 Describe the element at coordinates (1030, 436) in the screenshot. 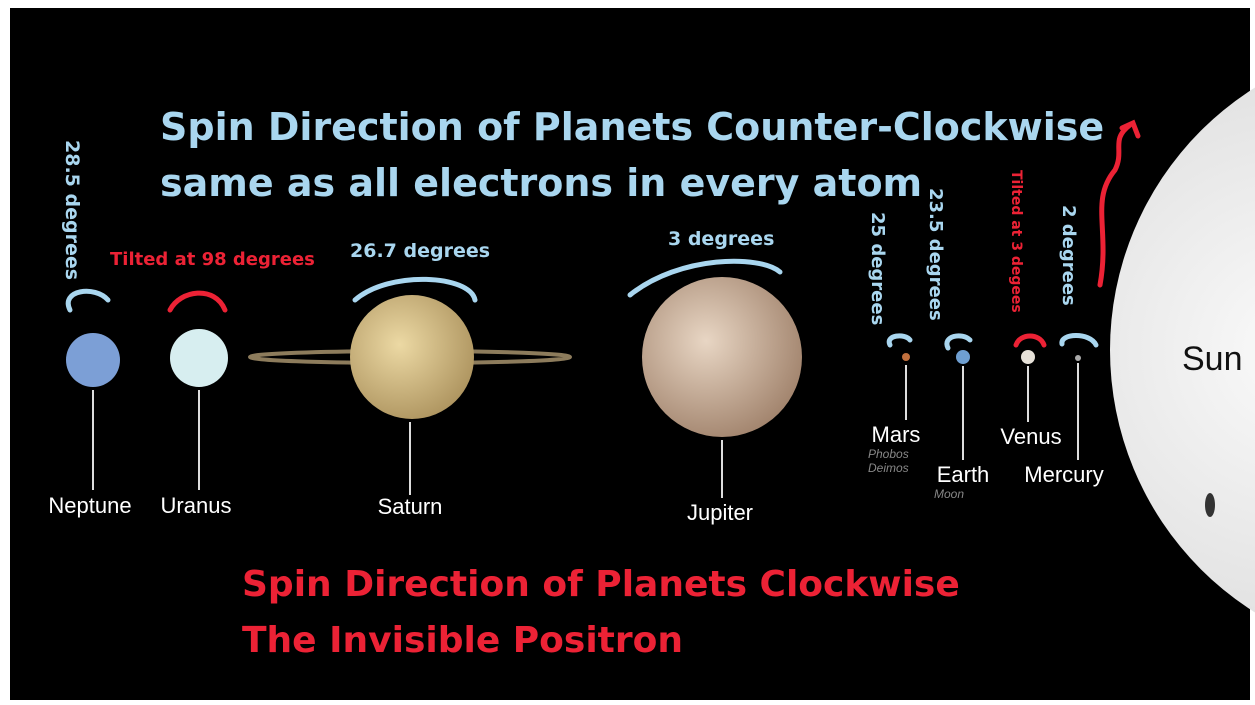

I see `planet-name: Venus` at that location.